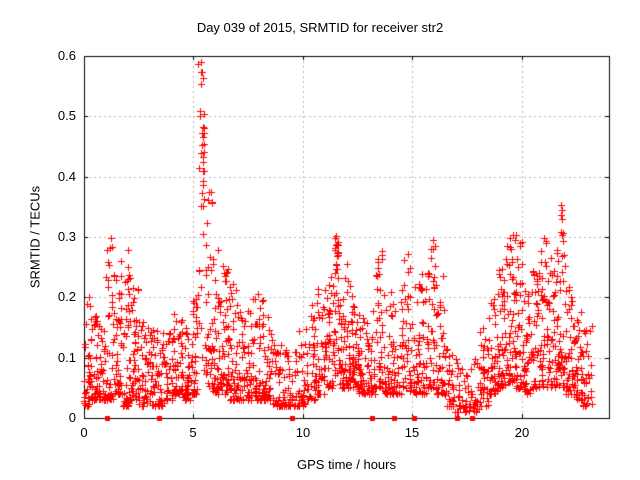 The image size is (640, 480). Describe the element at coordinates (522, 432) in the screenshot. I see `x-tick-label: 20` at that location.